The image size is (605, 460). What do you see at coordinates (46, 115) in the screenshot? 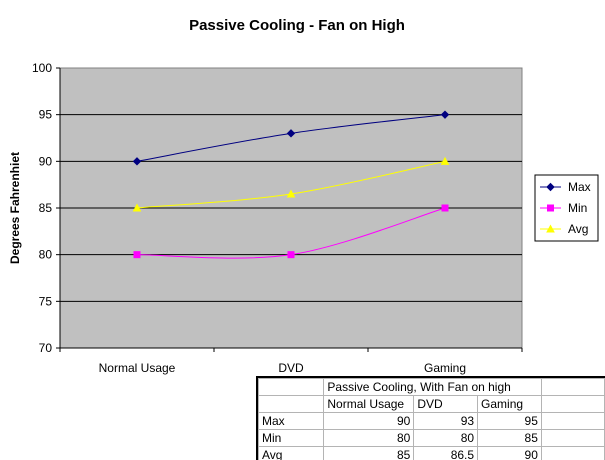
I see `y-tick-label: 95` at bounding box center [46, 115].